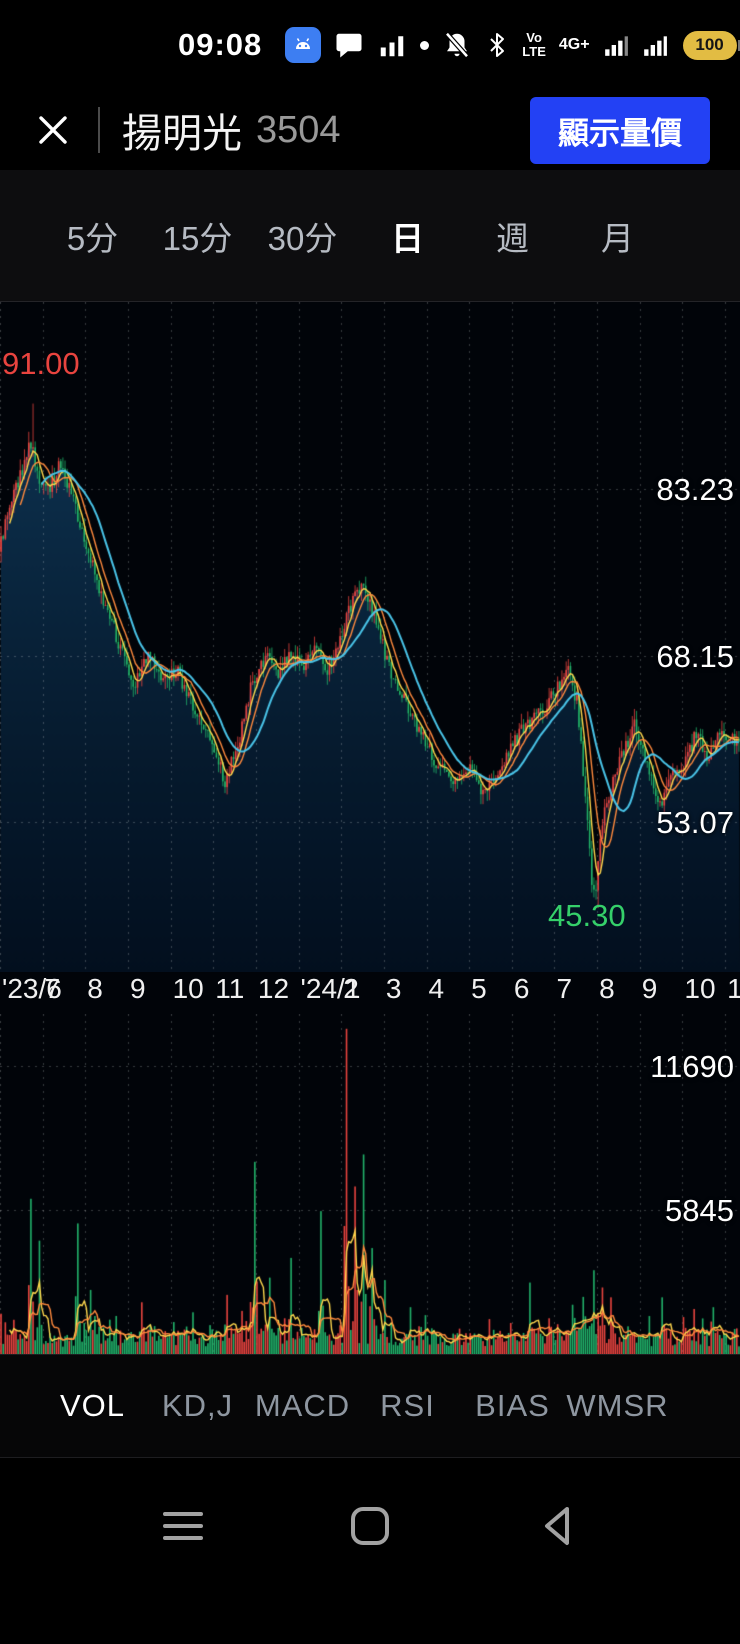  I want to click on timeframe-tab: 週, so click(512, 238).